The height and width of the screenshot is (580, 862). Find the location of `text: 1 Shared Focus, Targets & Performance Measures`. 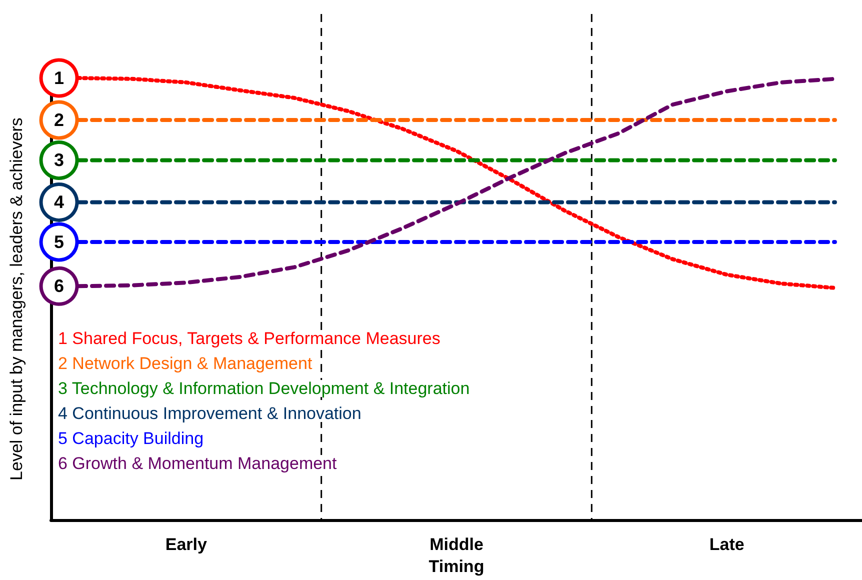

text: 1 Shared Focus, Targets & Performance Measures is located at coordinates (249, 338).